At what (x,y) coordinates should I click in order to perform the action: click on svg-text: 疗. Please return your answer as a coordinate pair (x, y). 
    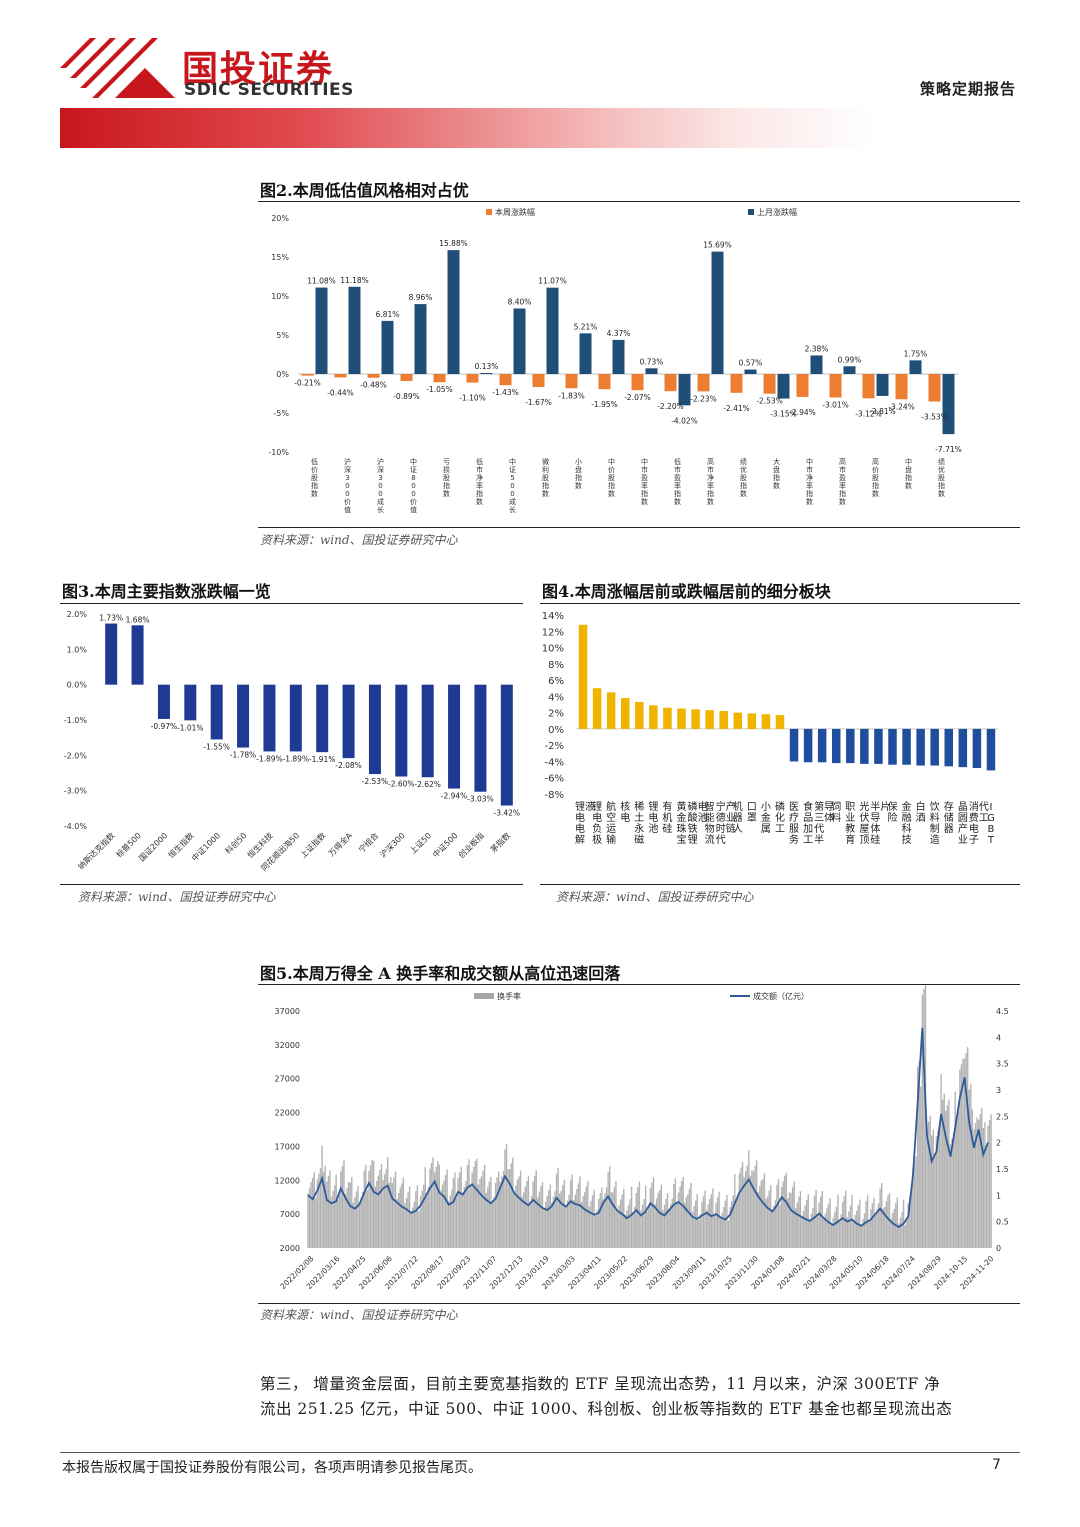
    Looking at the image, I should click on (794, 817).